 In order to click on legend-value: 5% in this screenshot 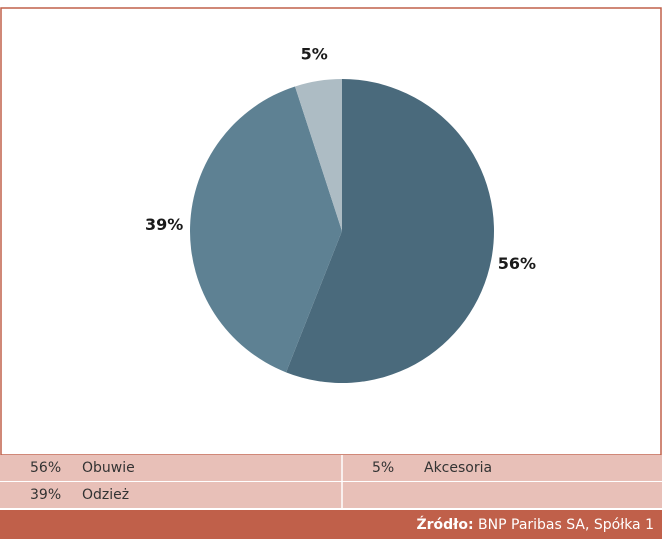, I will do `click(383, 468)`.